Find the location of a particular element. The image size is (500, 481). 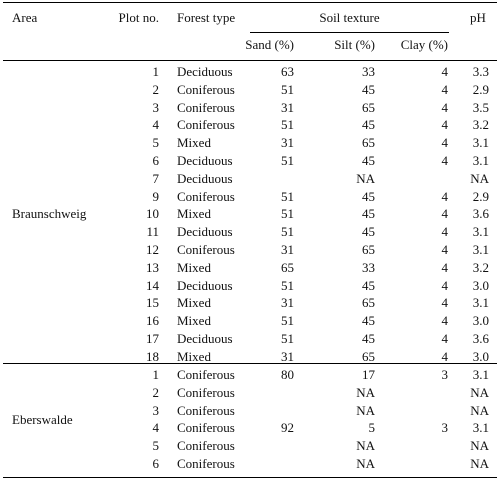

cell-plot-no: 17 is located at coordinates (152, 338).